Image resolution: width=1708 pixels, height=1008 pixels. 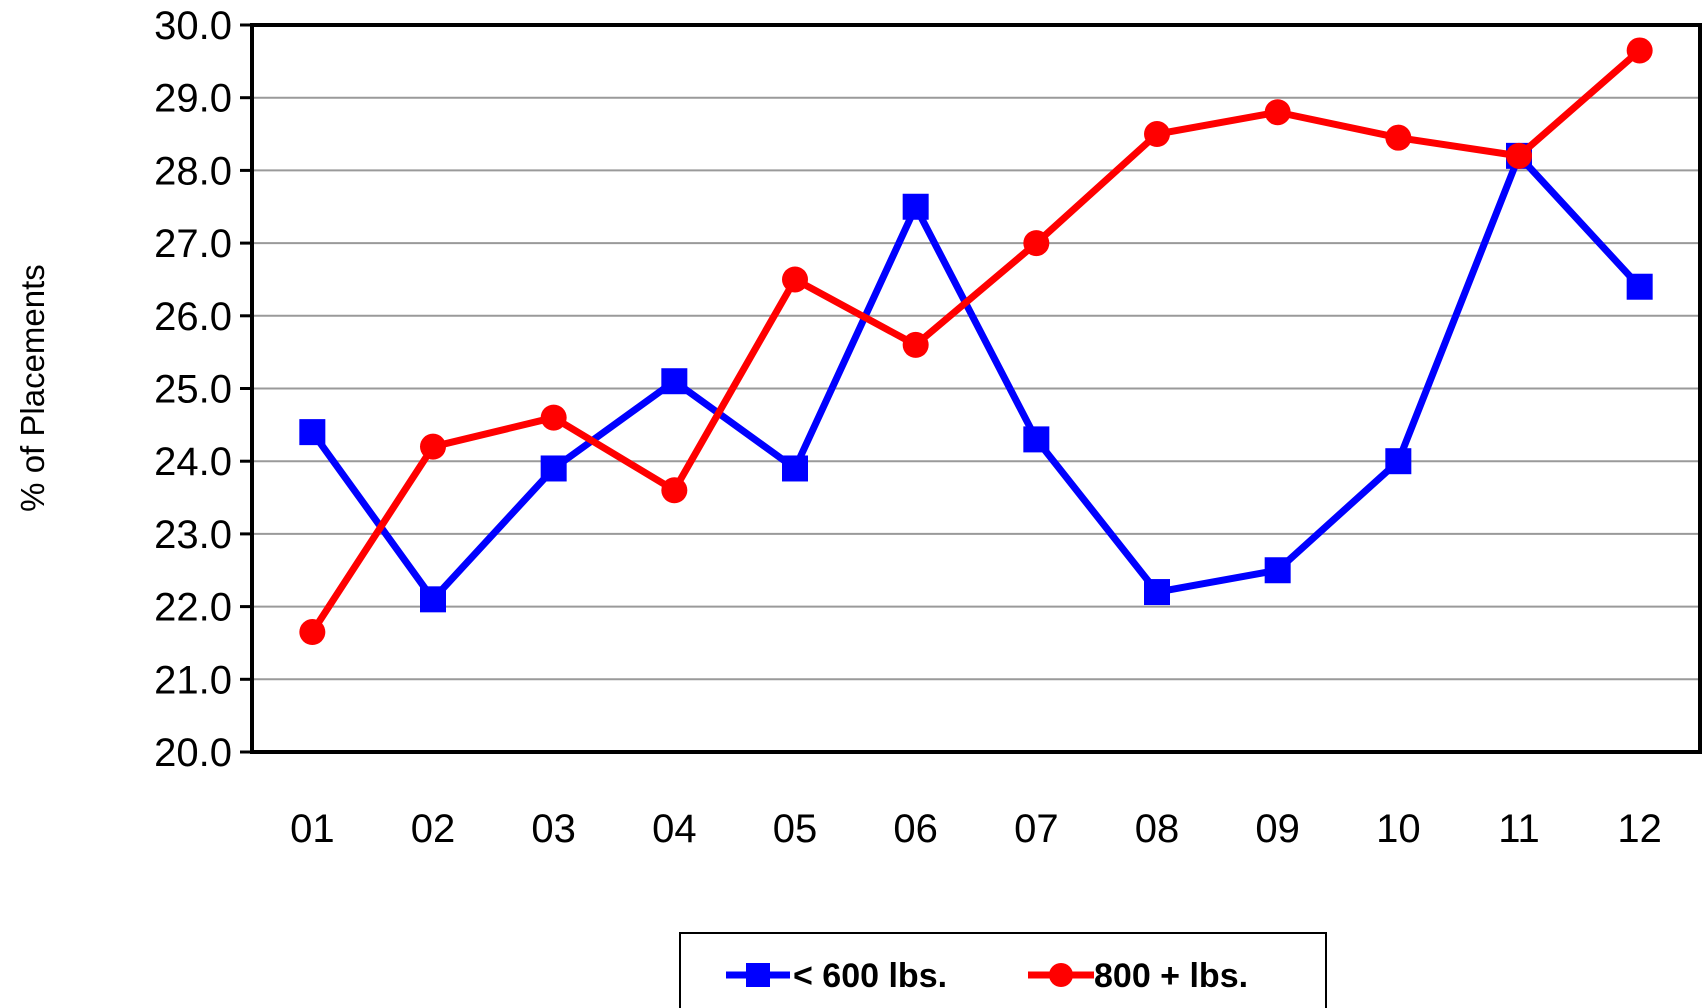 What do you see at coordinates (193, 171) in the screenshot?
I see `y-tick-label: 28.0` at bounding box center [193, 171].